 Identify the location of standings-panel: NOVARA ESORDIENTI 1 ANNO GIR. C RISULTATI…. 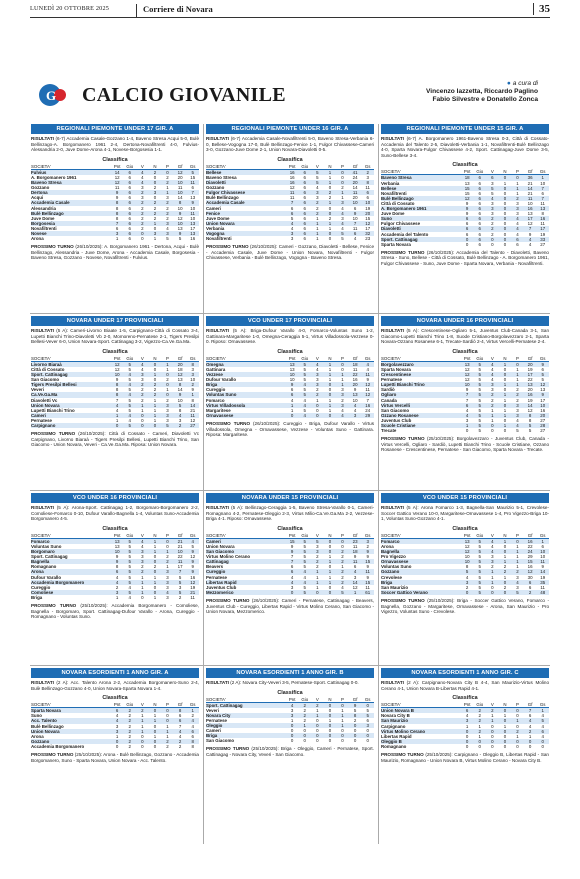
(465, 715).